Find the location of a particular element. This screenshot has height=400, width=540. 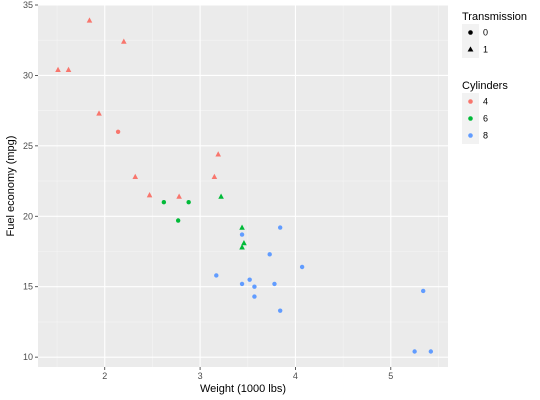

legend-cylinders-title: Cylinders is located at coordinates (485, 86).